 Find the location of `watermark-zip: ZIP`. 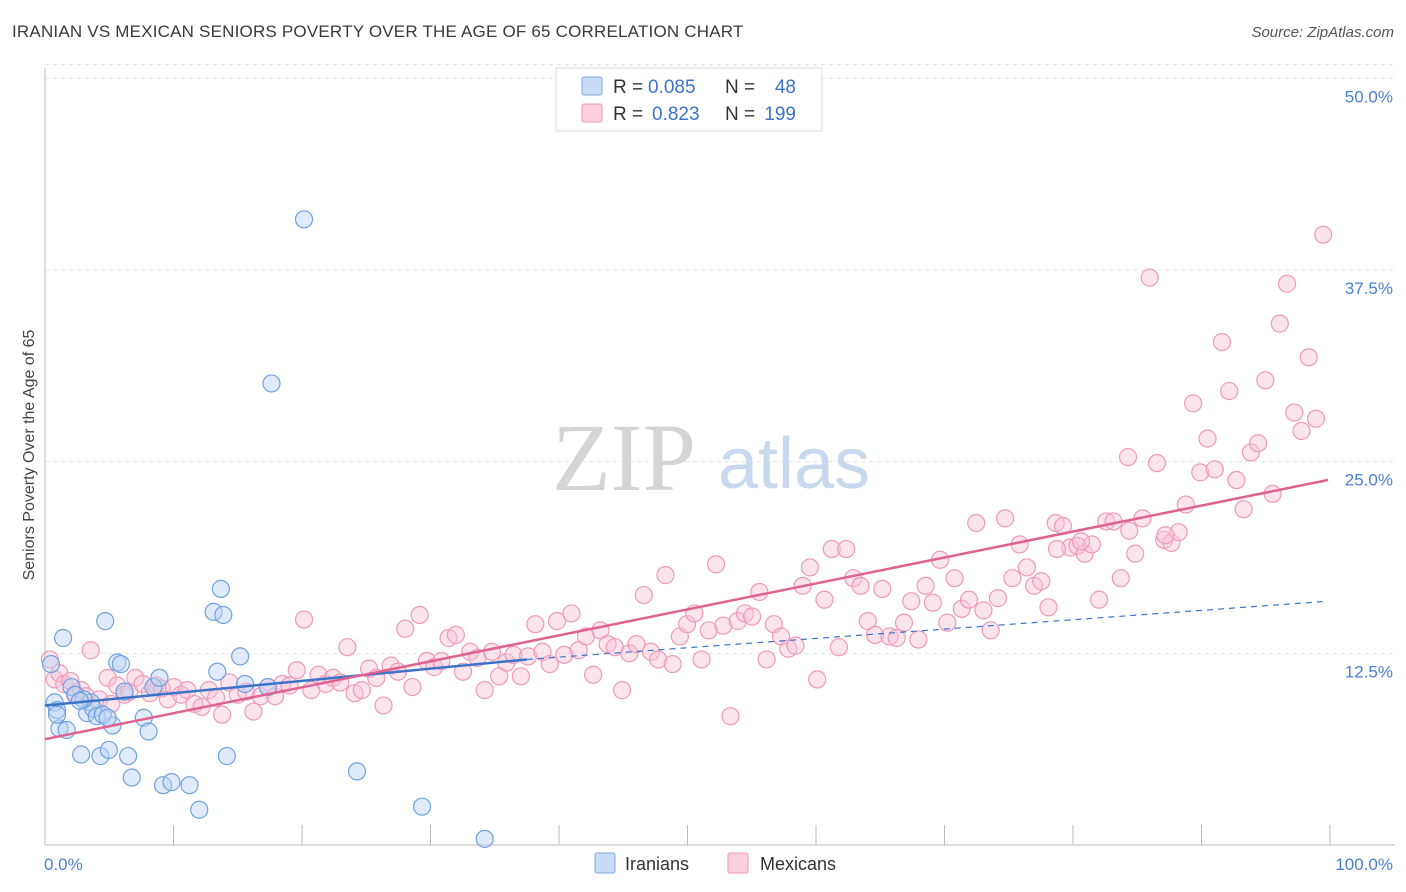

watermark-zip: ZIP is located at coordinates (624, 457).